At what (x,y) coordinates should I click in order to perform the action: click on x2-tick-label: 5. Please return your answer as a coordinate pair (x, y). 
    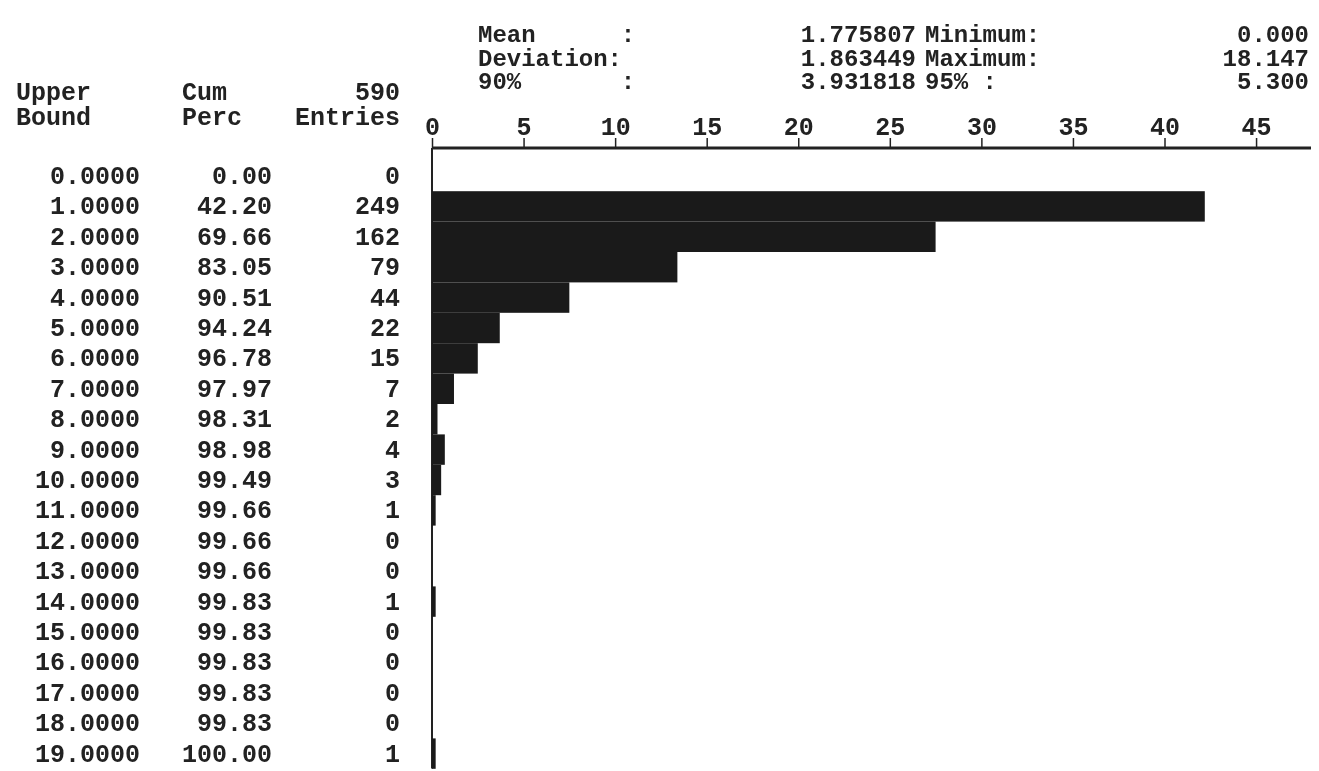
    Looking at the image, I should click on (524, 128).